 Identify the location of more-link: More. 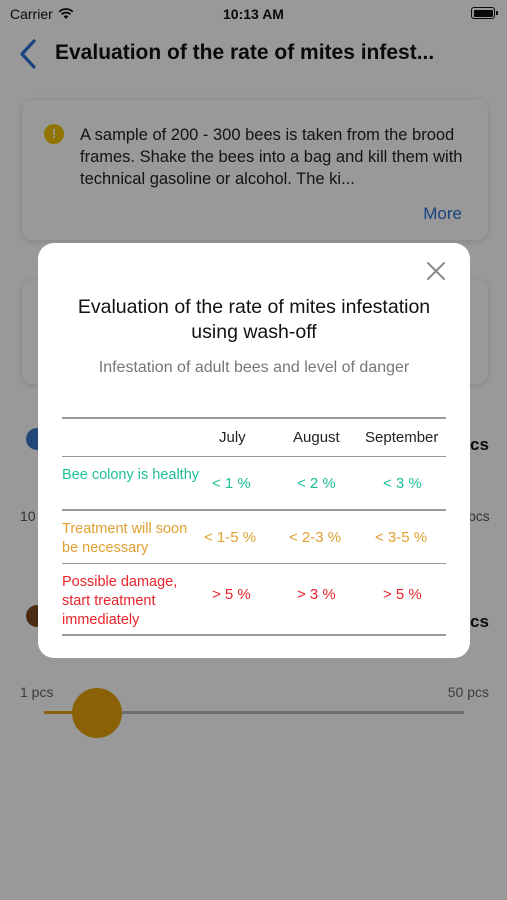
(442, 213).